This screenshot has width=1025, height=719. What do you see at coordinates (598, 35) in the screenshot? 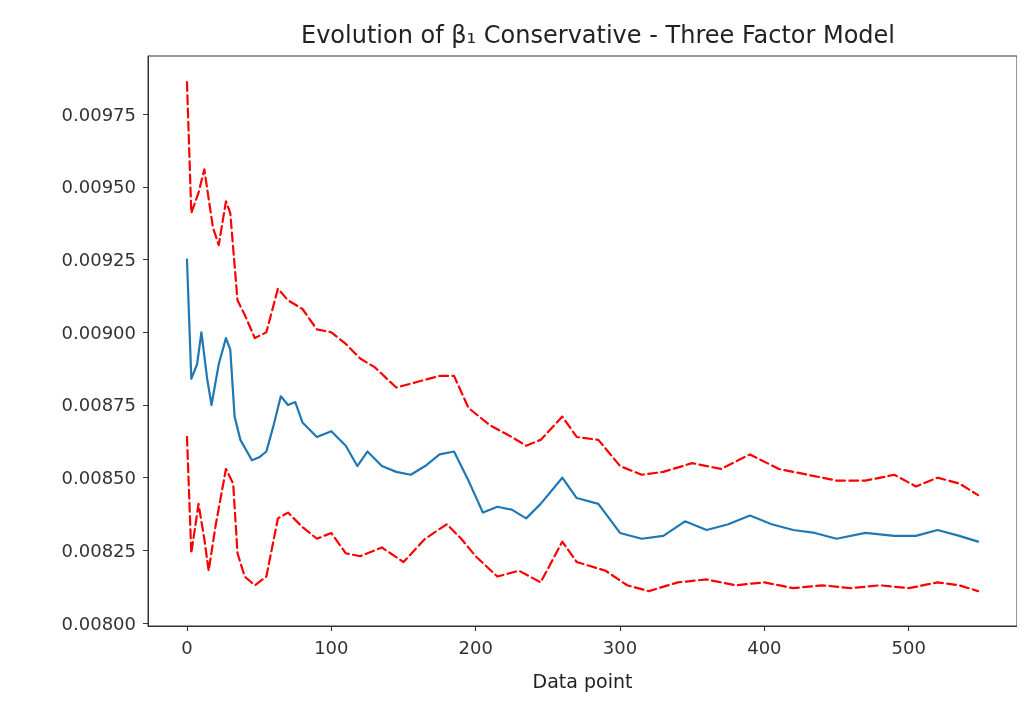
I see `chart-title: Evolution of β₁ Conservative - Three Factor Model` at bounding box center [598, 35].